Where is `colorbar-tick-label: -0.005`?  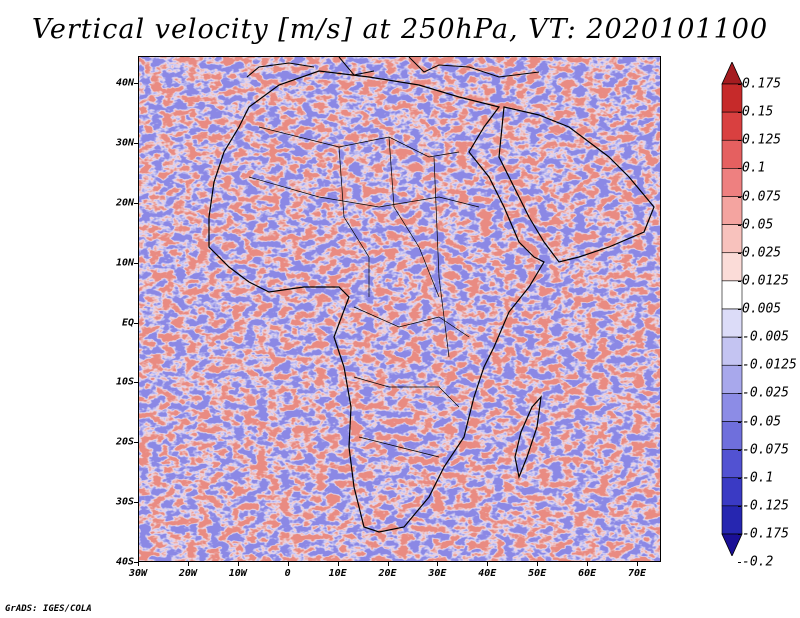 colorbar-tick-label: -0.005 is located at coordinates (765, 337).